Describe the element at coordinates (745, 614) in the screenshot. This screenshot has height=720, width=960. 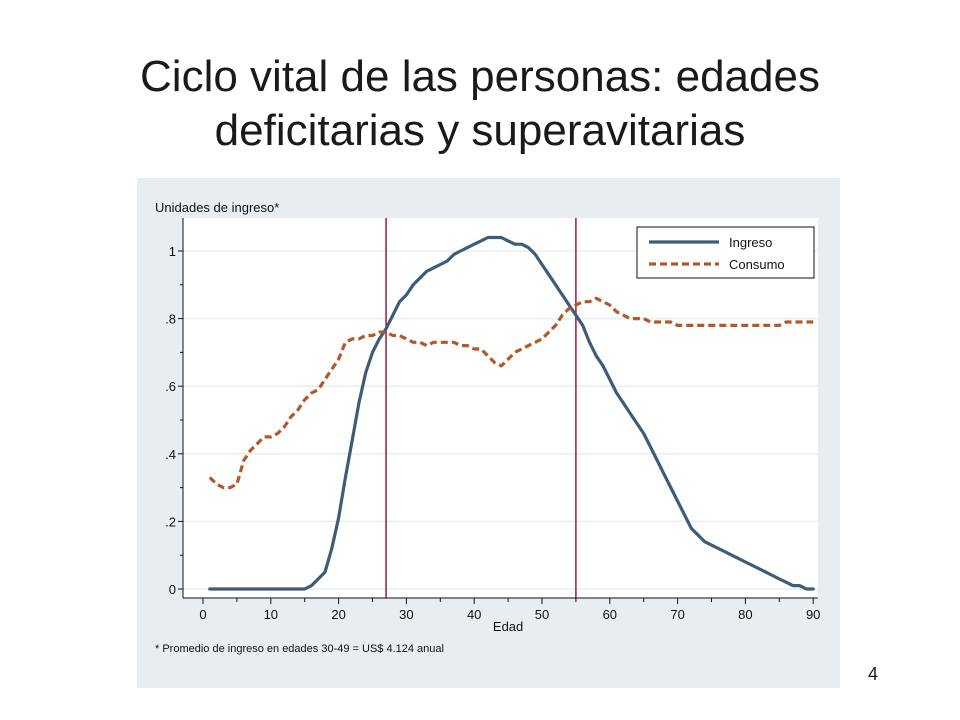
I see `x-tick-label: 80` at that location.